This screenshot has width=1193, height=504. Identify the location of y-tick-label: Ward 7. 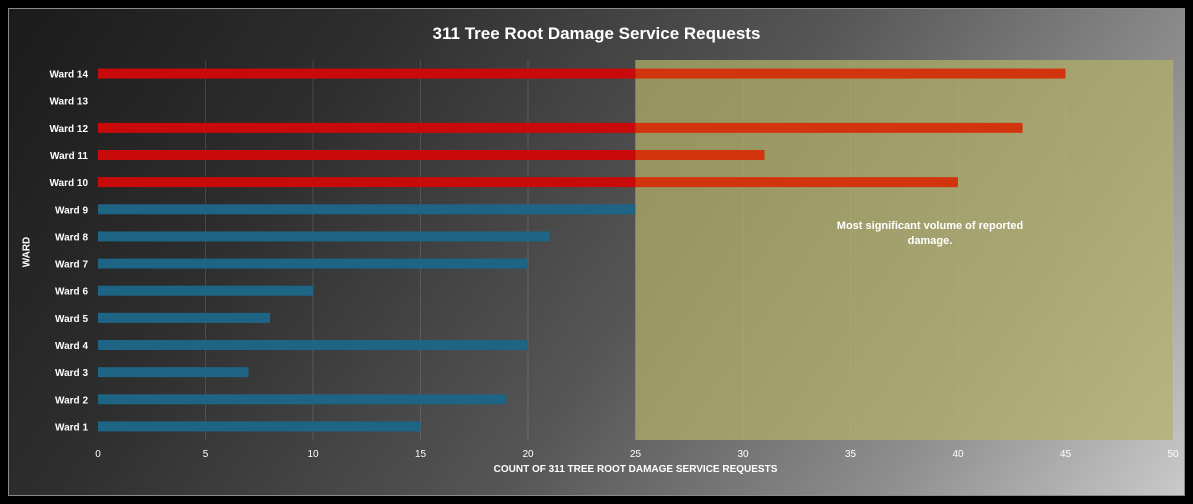
(71, 265).